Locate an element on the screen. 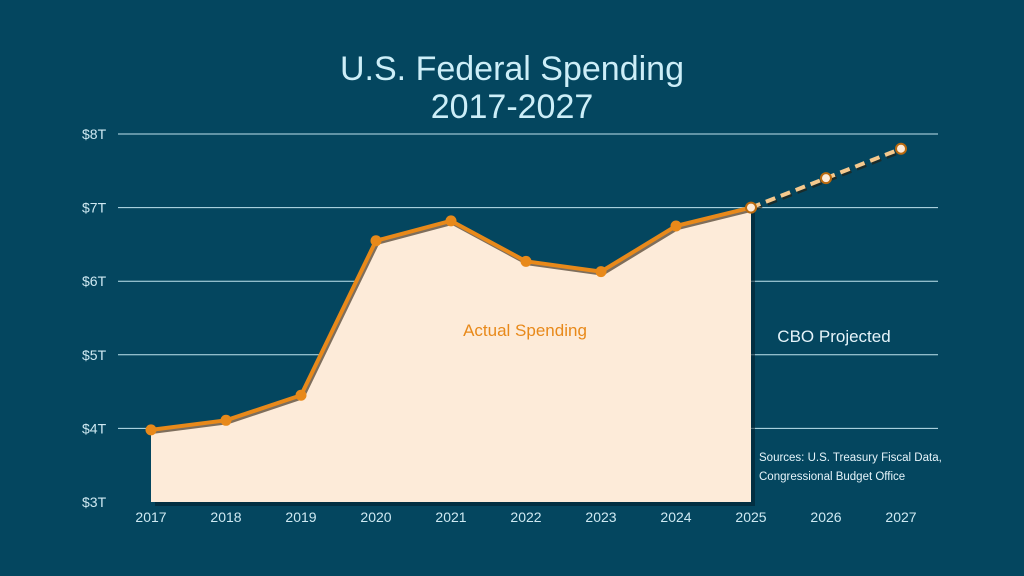 The width and height of the screenshot is (1024, 576). actual-spending-label: Actual Spending is located at coordinates (525, 330).